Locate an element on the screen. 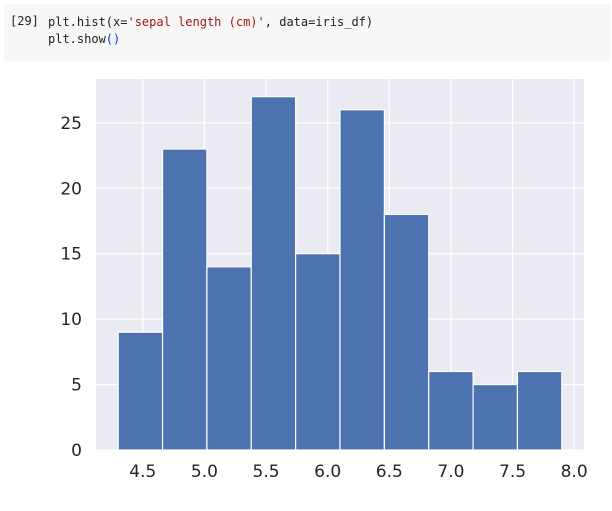 This screenshot has width=612, height=511. y-tick-label: 25 is located at coordinates (71, 124).